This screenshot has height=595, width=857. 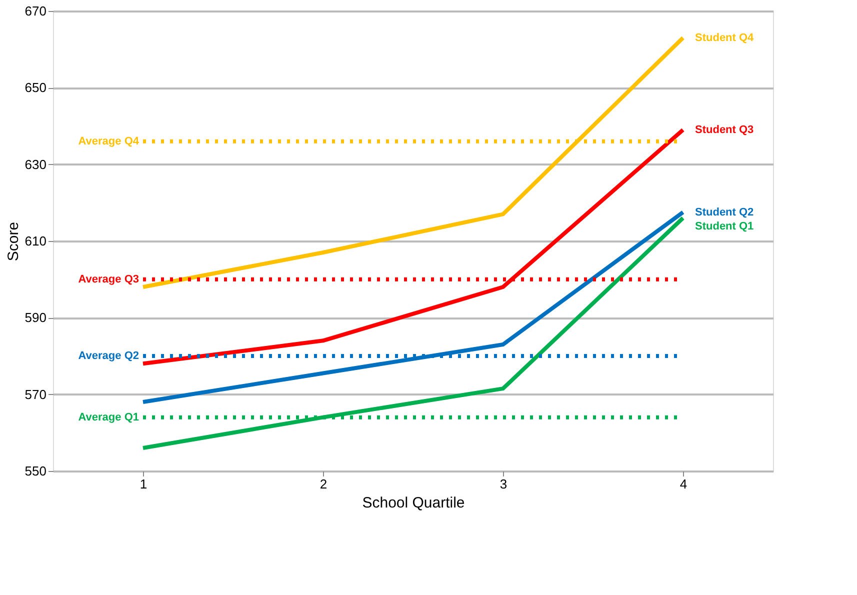 I want to click on y-tick-label: 610, so click(x=35, y=241).